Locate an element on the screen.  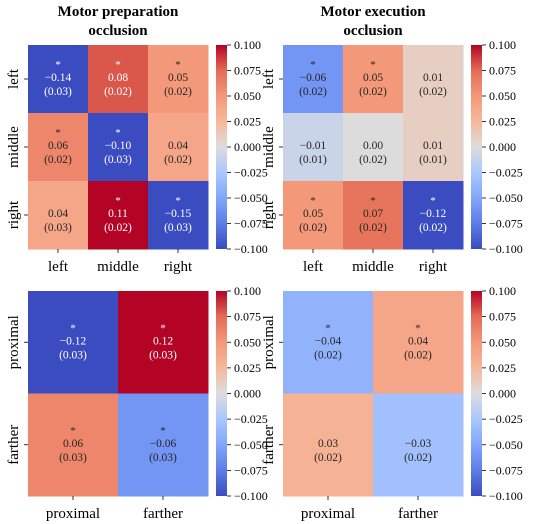
panel-title: occlusion is located at coordinates (373, 31).